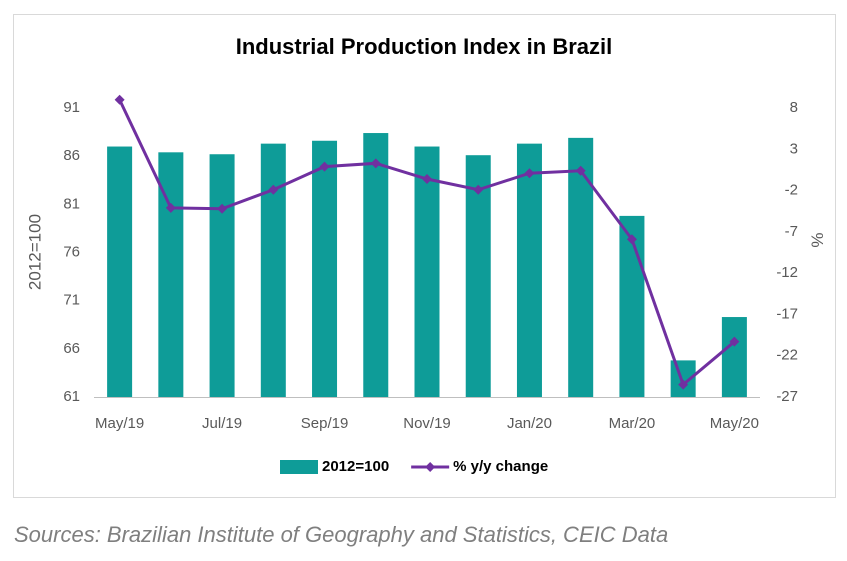 Image resolution: width=847 pixels, height=561 pixels. What do you see at coordinates (424, 46) in the screenshot?
I see `chart-title: Industrial Production Index in Brazil` at bounding box center [424, 46].